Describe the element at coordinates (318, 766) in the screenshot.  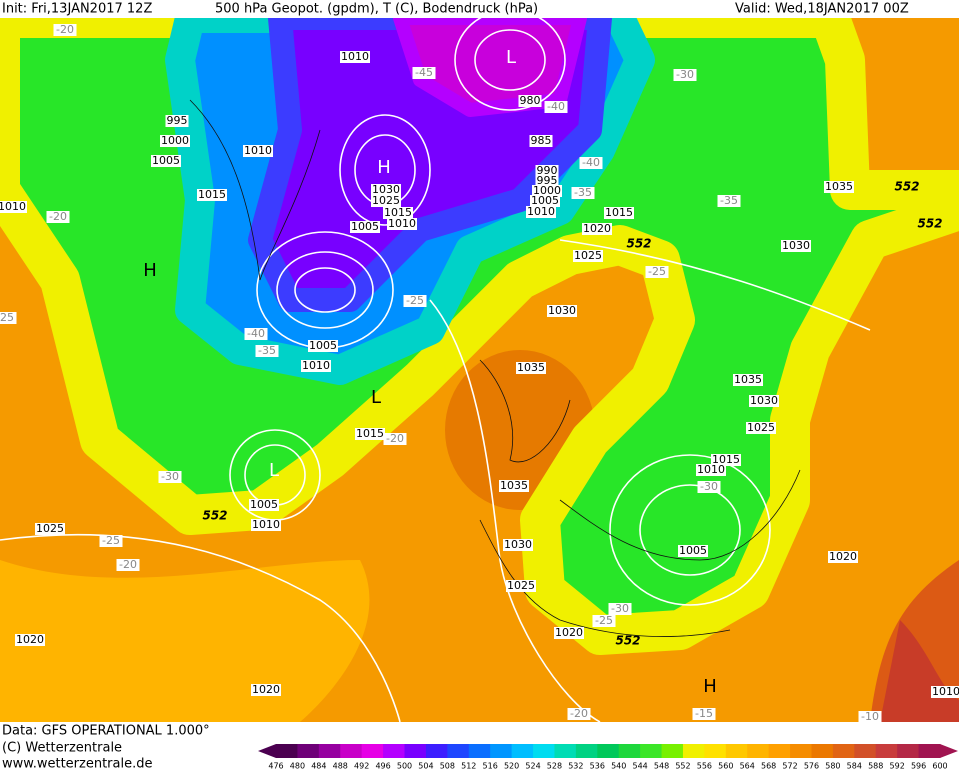
I see `colorbar-label: 484` at that location.